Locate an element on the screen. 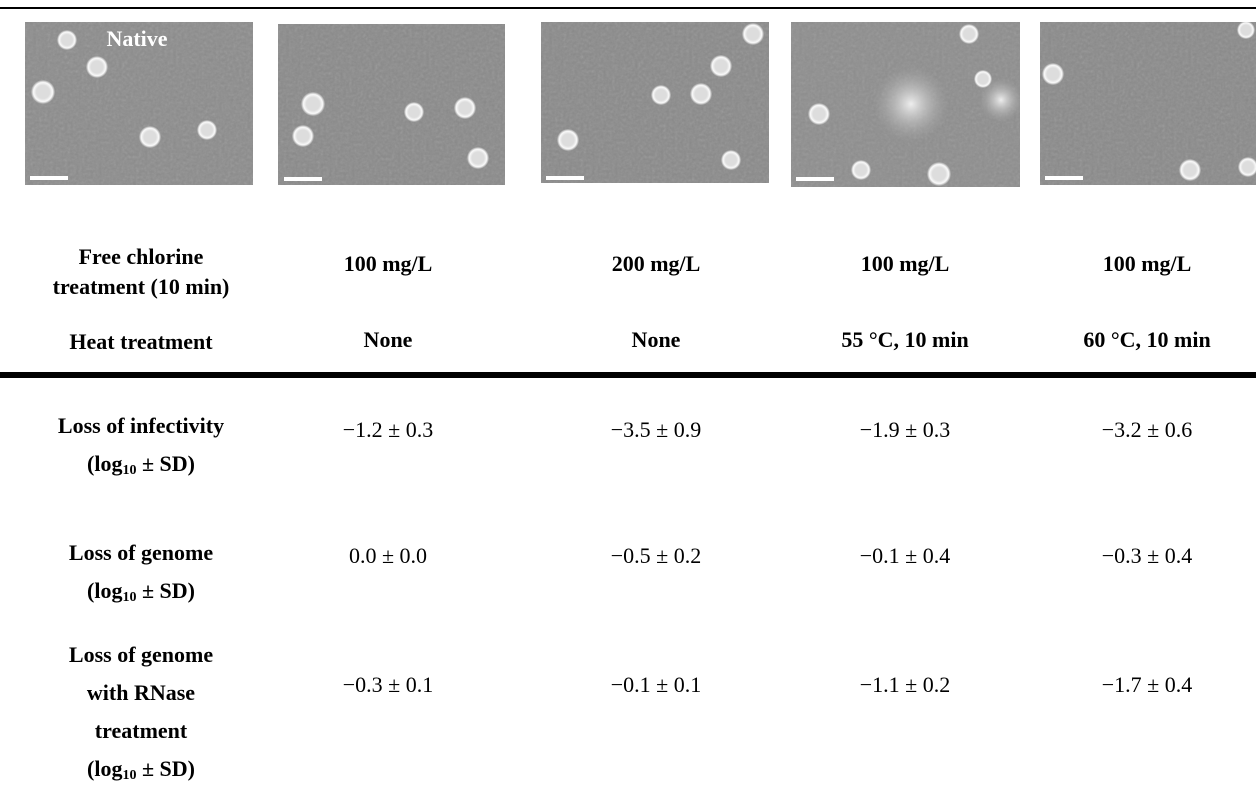 This screenshot has width=1256, height=802. cell-value: −0.1 ± 0.4 is located at coordinates (905, 555).